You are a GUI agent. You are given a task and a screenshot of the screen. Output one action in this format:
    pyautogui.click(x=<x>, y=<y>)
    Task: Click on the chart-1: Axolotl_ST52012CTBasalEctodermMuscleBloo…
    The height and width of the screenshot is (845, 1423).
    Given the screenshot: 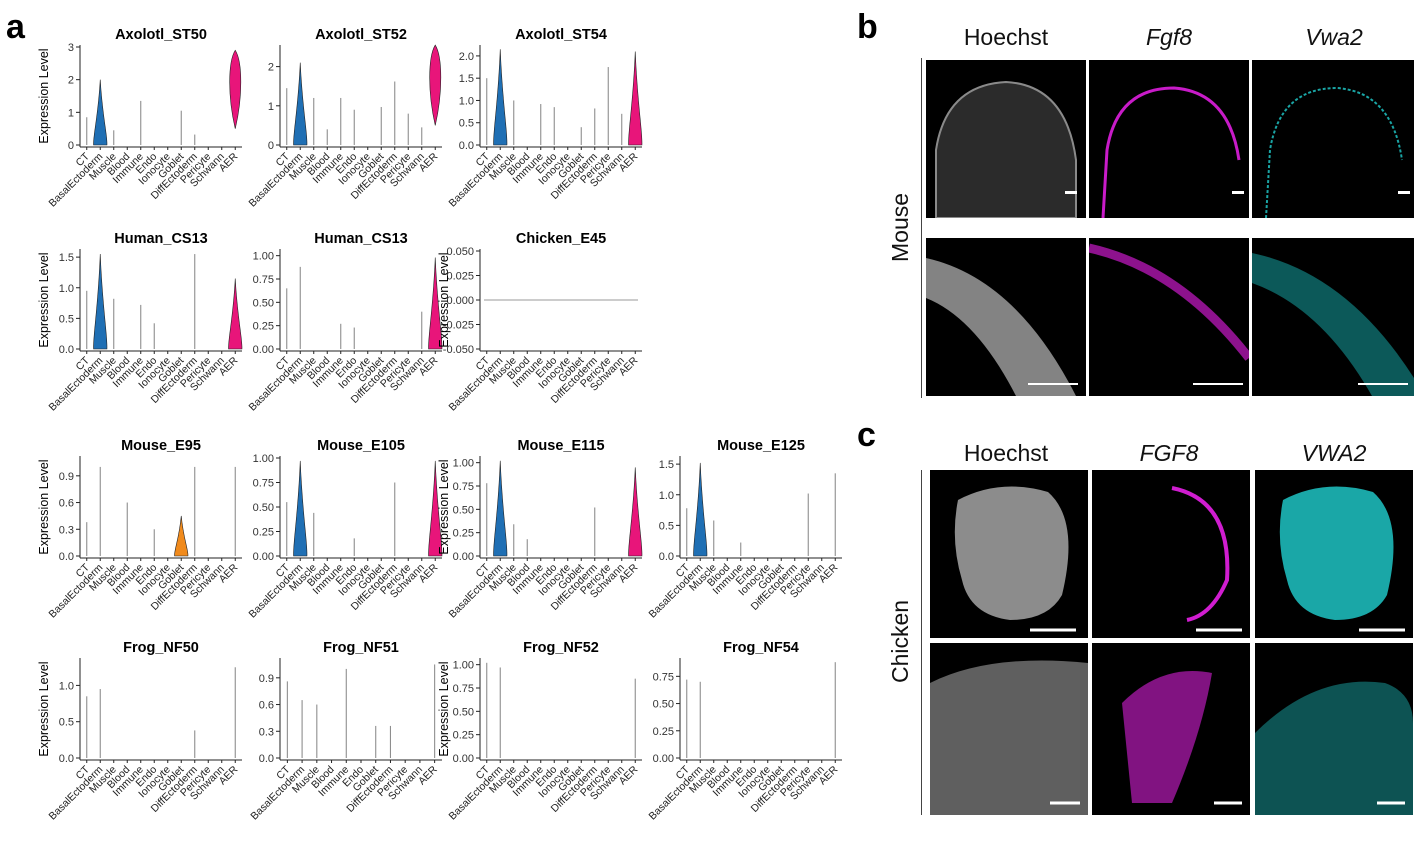 What is the action you would take?
    pyautogui.click(x=344, y=118)
    